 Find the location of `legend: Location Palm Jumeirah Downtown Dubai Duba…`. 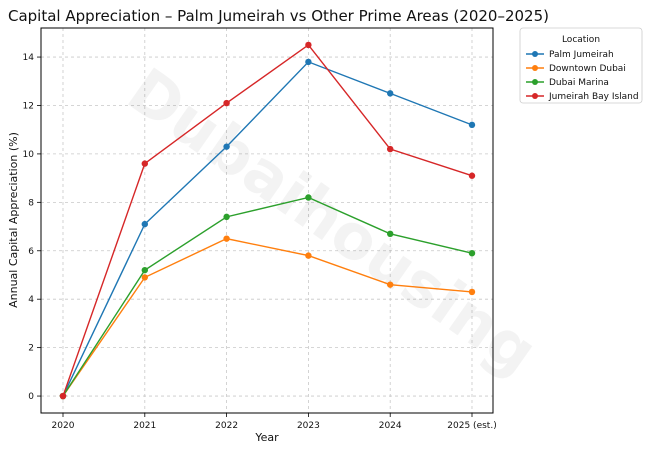

legend: Location Palm Jumeirah Downtown Dubai Duba… is located at coordinates (581, 65).